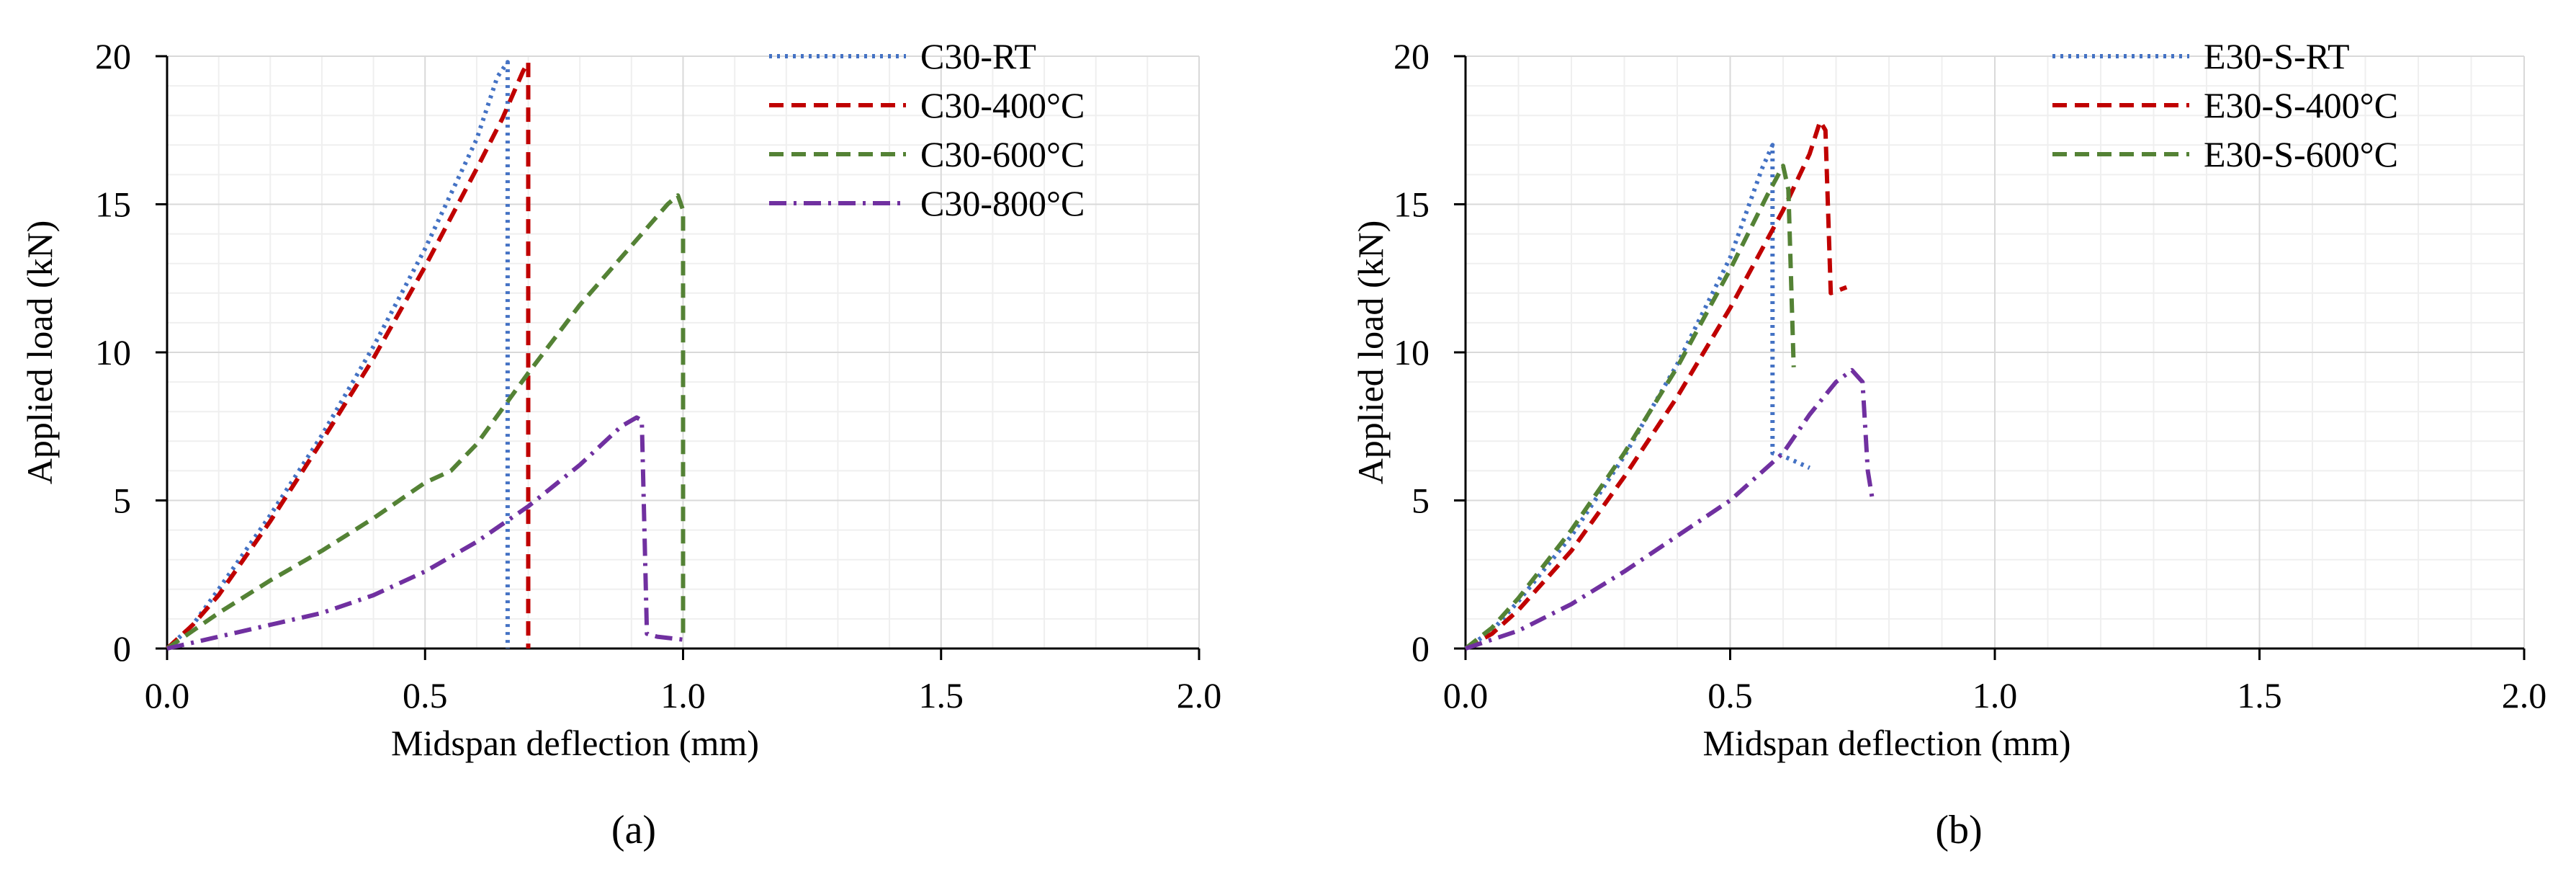 The image size is (2576, 869). What do you see at coordinates (1670, 509) in the screenshot?
I see `series-line-e30-s-800-c` at bounding box center [1670, 509].